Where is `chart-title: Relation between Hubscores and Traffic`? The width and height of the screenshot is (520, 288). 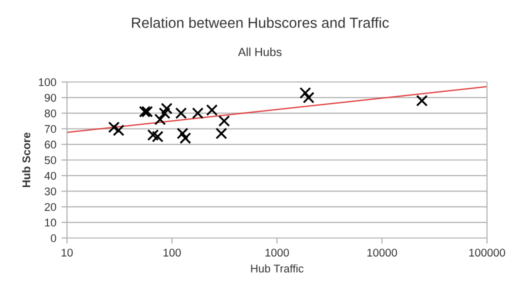
chart-title: Relation between Hubscores and Traffic is located at coordinates (260, 22).